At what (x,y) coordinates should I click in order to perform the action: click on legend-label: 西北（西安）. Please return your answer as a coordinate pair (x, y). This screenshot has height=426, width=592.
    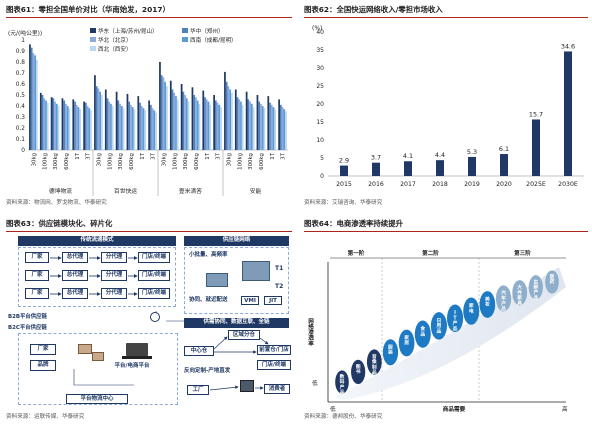
    Looking at the image, I should click on (115, 49).